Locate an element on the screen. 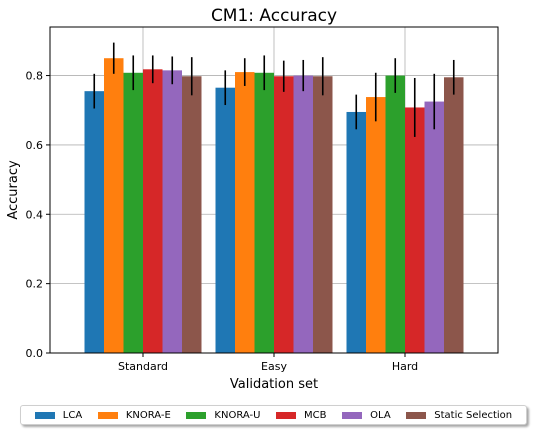  legend-label: KNORA-E is located at coordinates (148, 415).